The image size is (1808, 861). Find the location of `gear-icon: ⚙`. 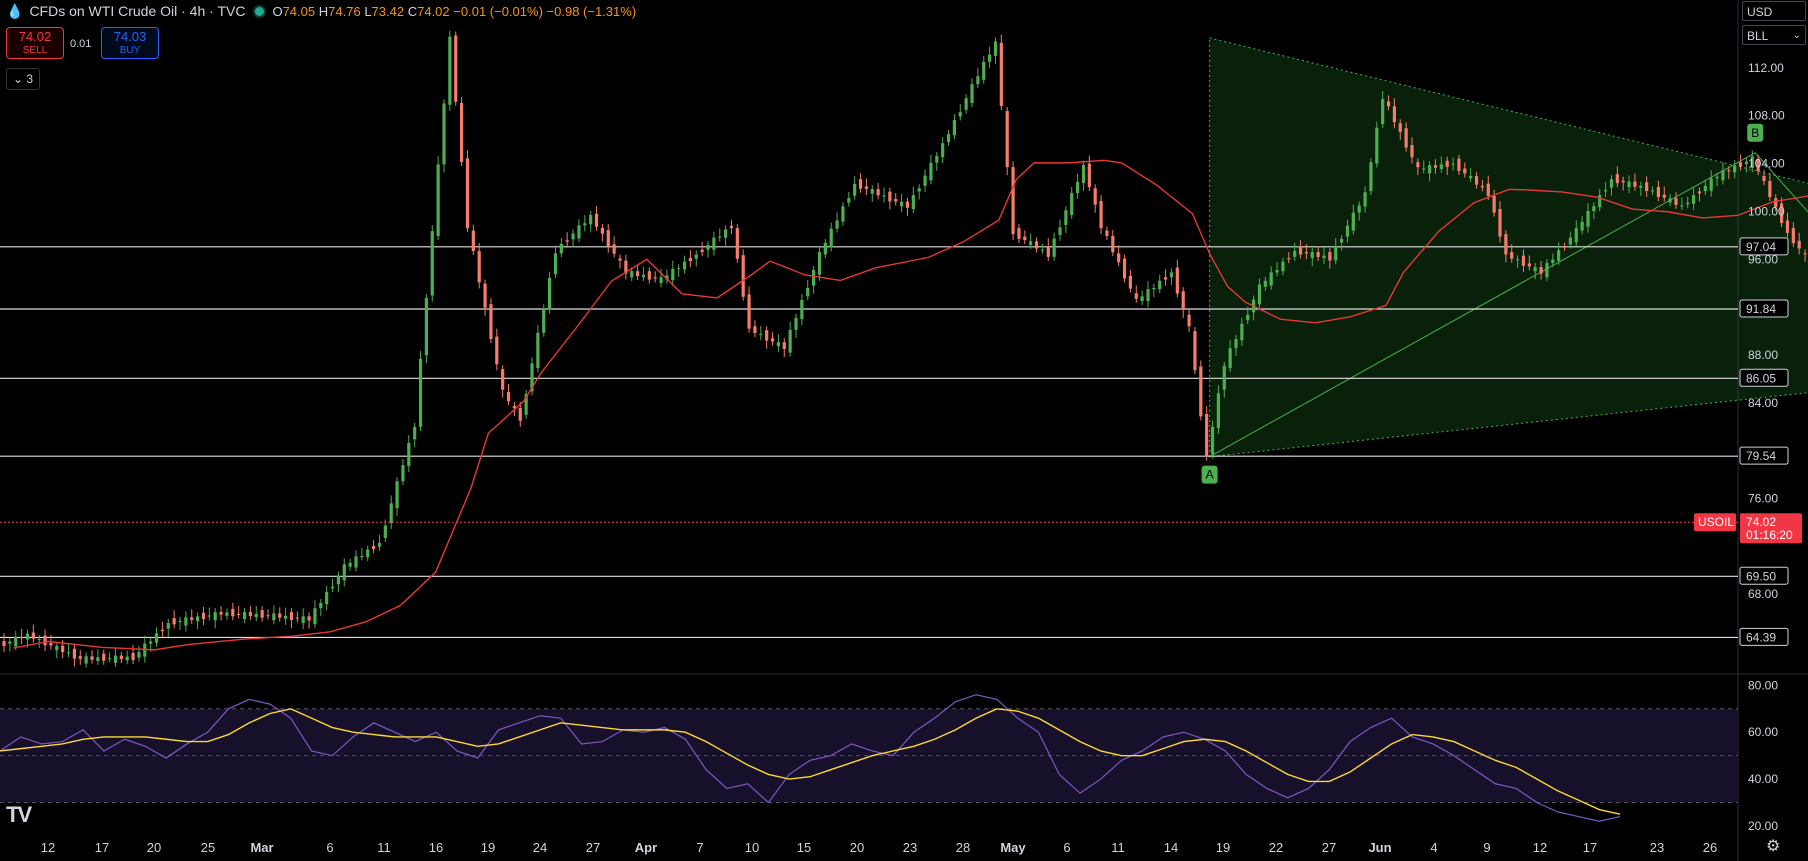

gear-icon: ⚙ is located at coordinates (1773, 846).